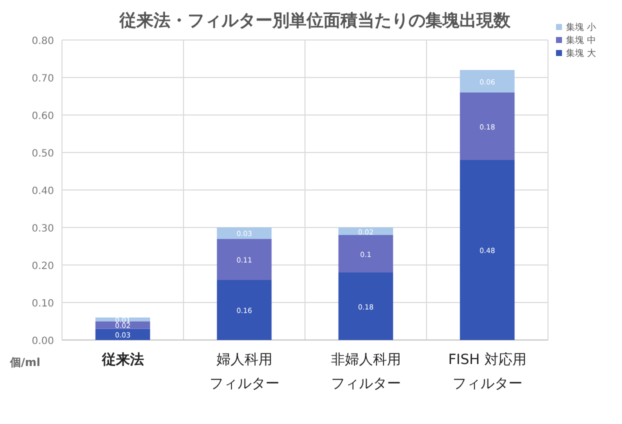  What do you see at coordinates (43, 191) in the screenshot?
I see `y-tick-label: 0.40` at bounding box center [43, 191].